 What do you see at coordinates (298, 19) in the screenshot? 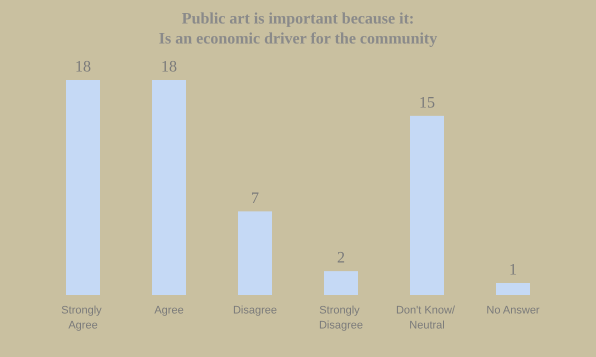
I see `chart-title: Public art is important because it:` at bounding box center [298, 19].